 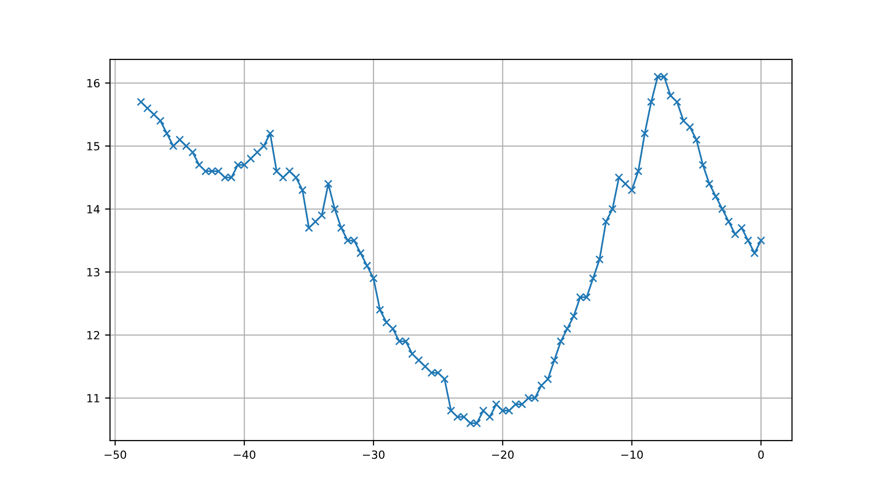 I want to click on y-tick-label: 14, so click(x=93, y=209).